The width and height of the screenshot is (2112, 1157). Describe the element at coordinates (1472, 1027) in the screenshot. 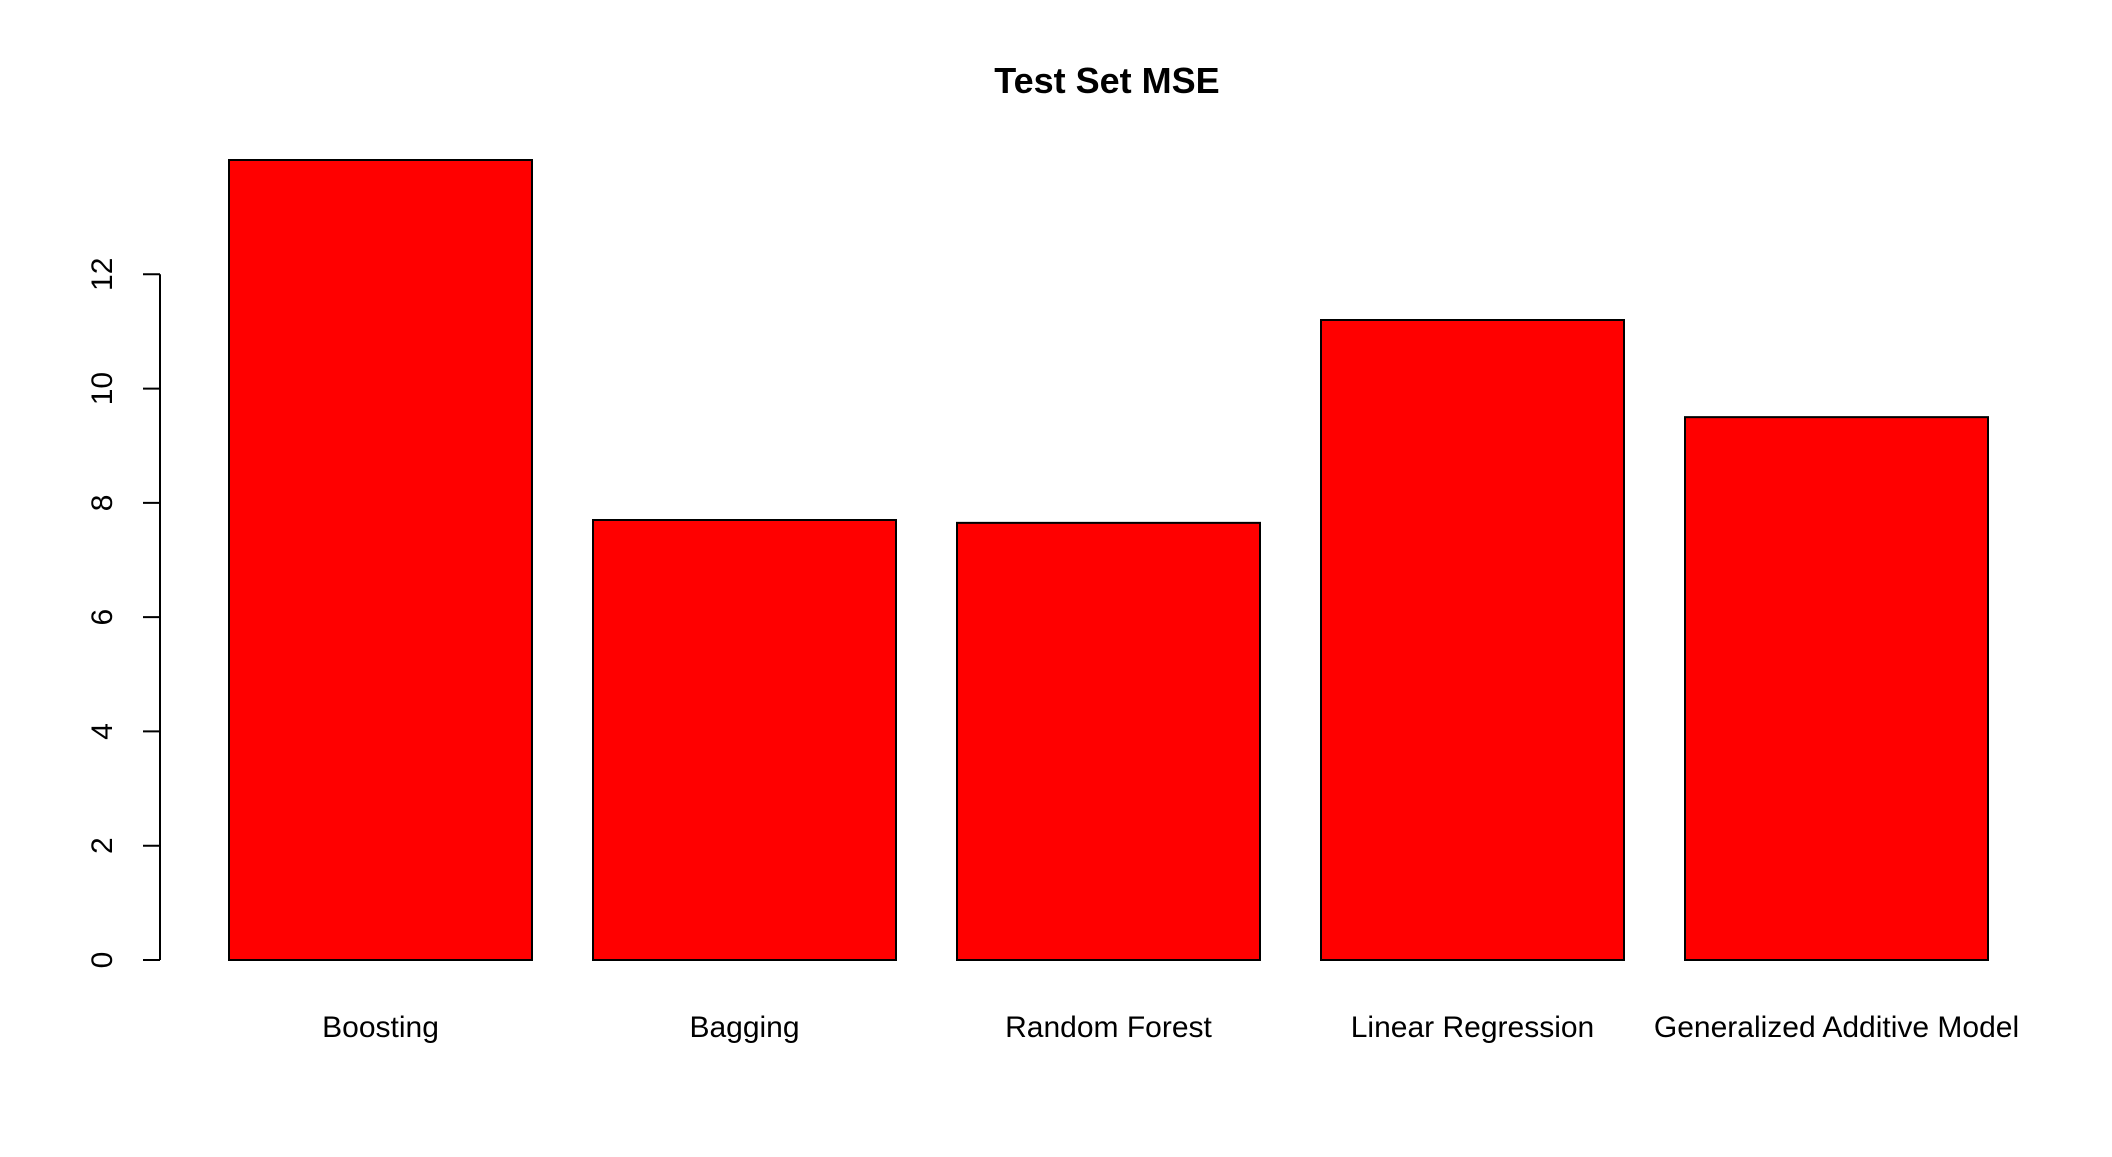

I see `x-category-label: Linear Regression` at that location.